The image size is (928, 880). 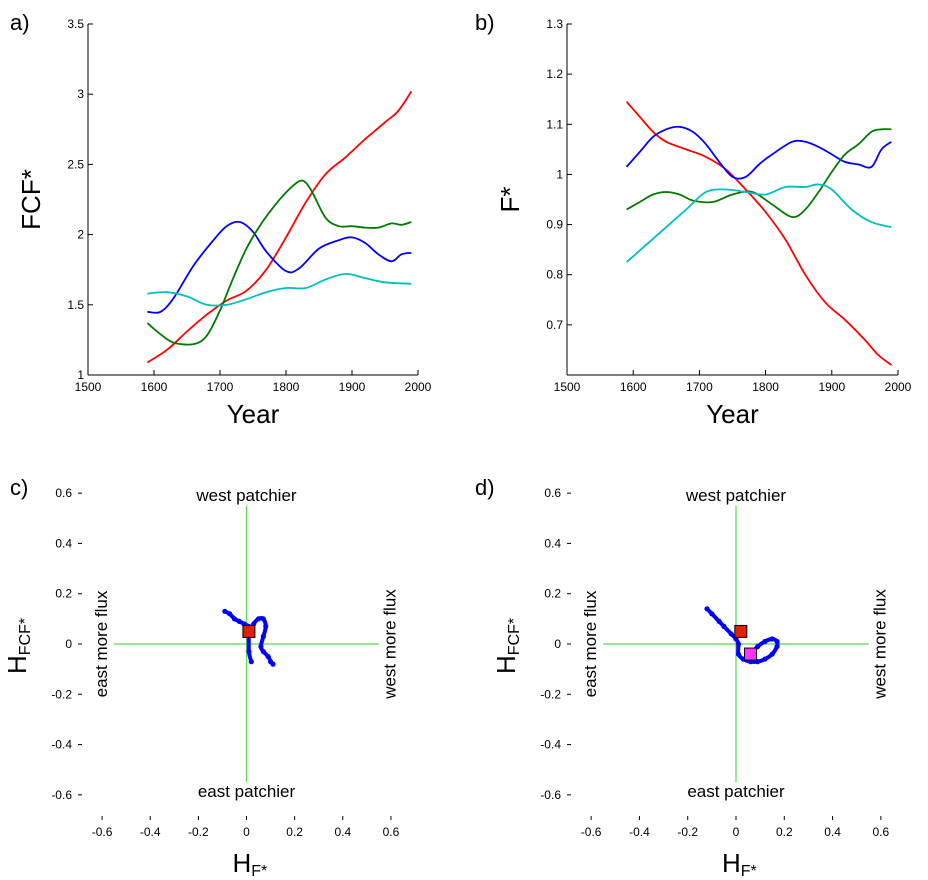 I want to click on x-tick-label: 1700, so click(x=699, y=387).